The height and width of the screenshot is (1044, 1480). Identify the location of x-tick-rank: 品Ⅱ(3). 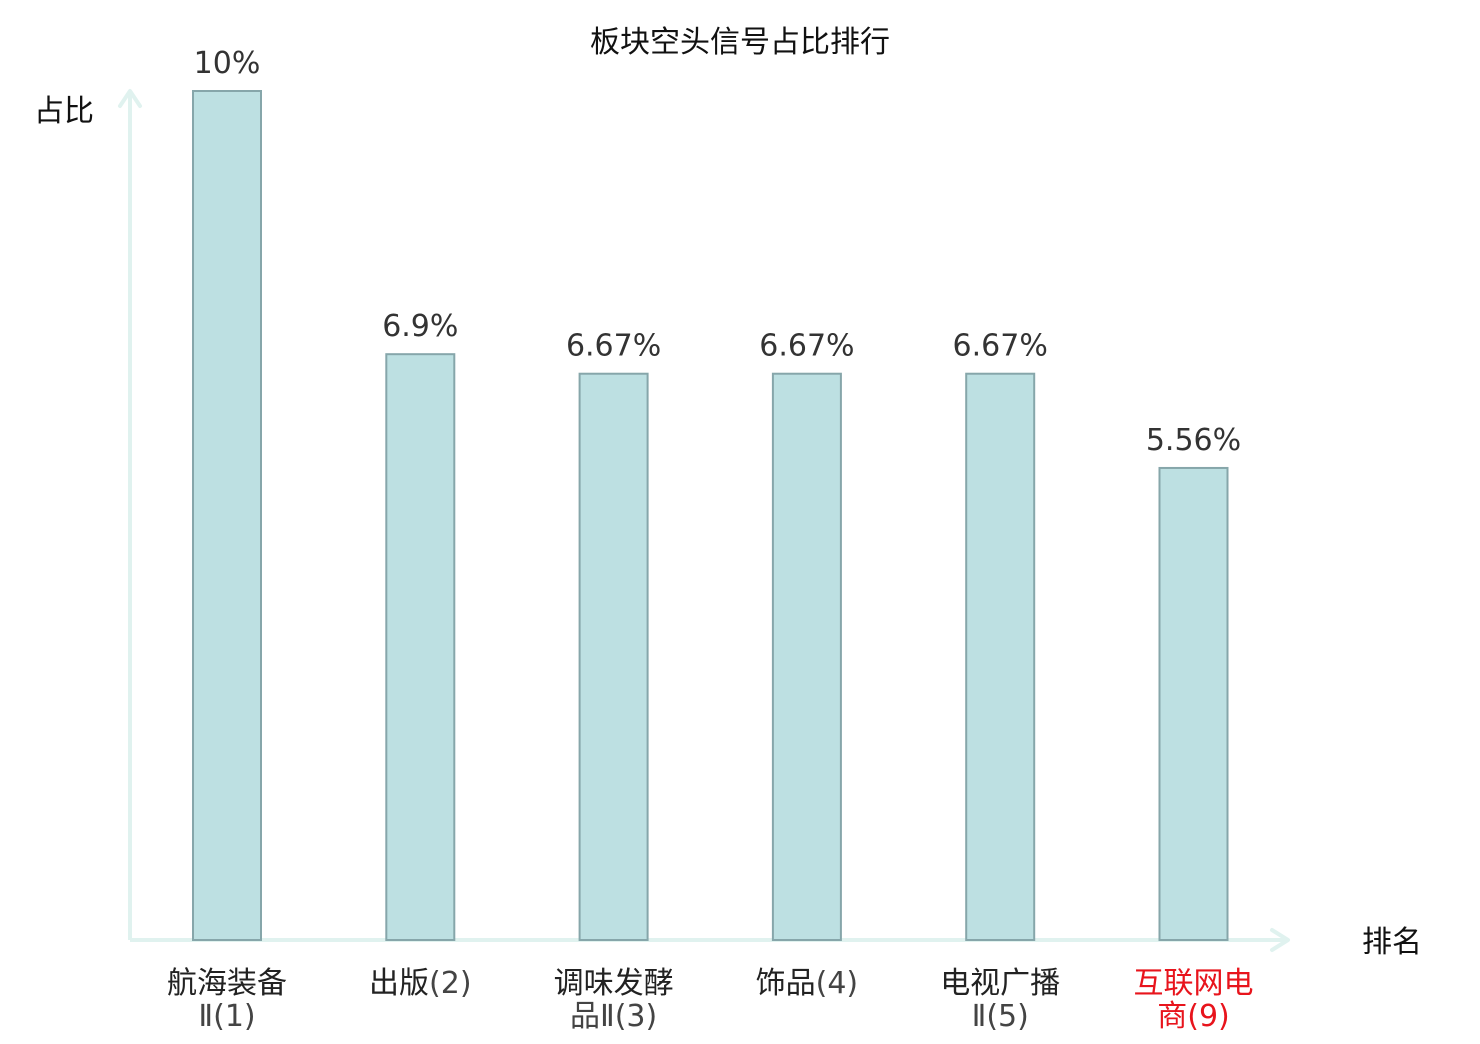
(613, 1016).